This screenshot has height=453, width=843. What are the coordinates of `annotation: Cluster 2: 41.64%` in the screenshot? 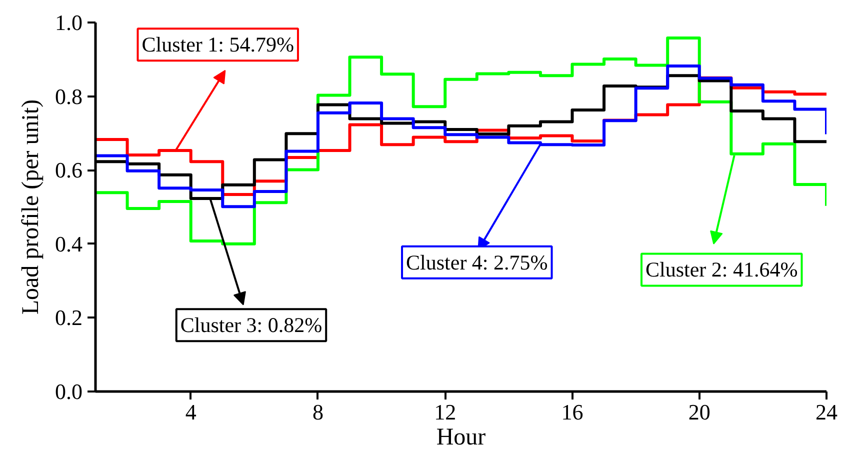 It's located at (721, 270).